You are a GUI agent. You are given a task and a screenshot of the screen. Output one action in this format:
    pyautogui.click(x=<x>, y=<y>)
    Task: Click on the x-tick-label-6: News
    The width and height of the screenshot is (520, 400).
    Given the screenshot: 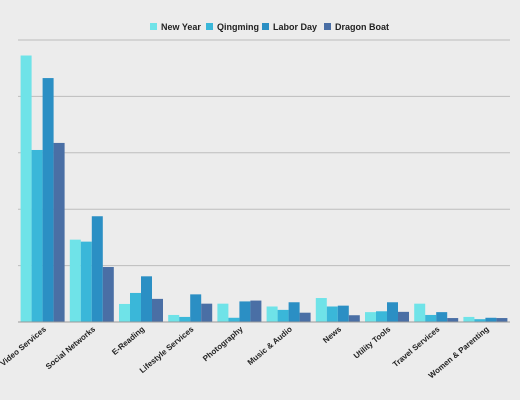 What is the action you would take?
    pyautogui.click(x=332, y=334)
    